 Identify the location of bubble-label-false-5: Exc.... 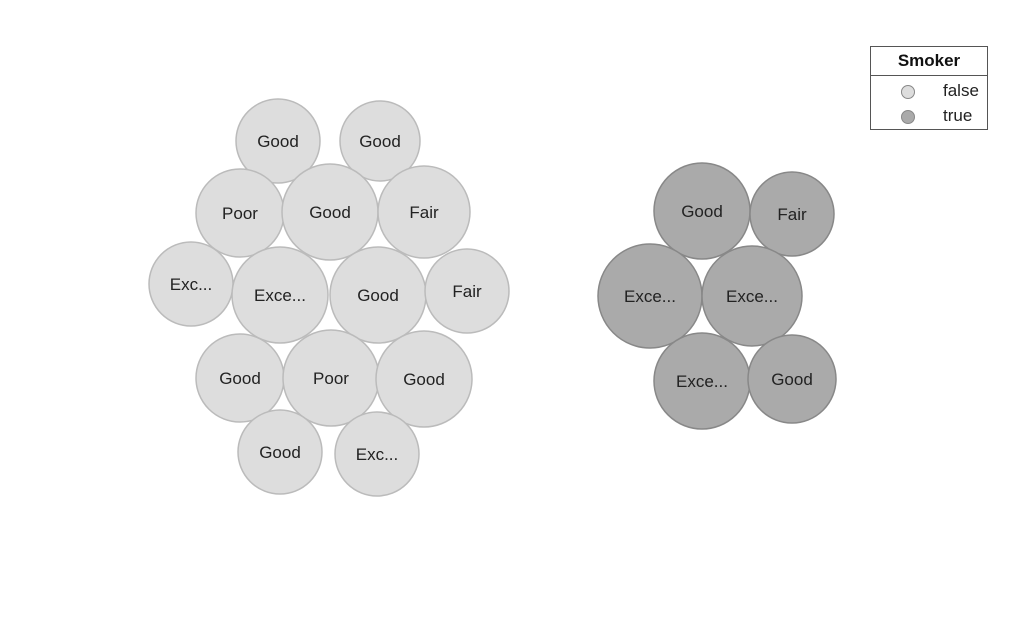
(191, 284).